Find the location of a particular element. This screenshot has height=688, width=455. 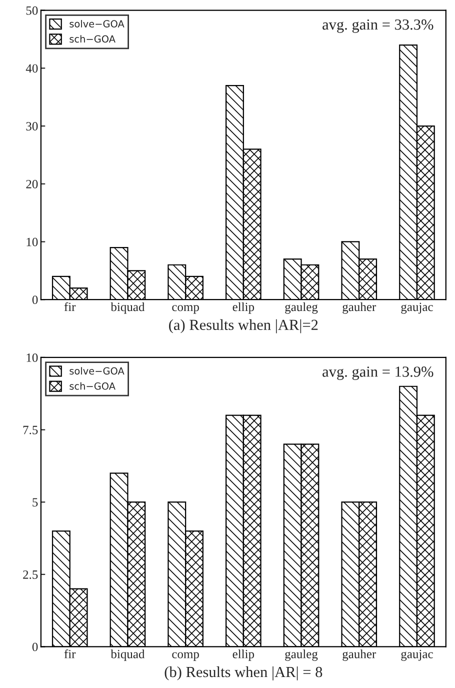

y-tick-label: 20 is located at coordinates (32, 184).